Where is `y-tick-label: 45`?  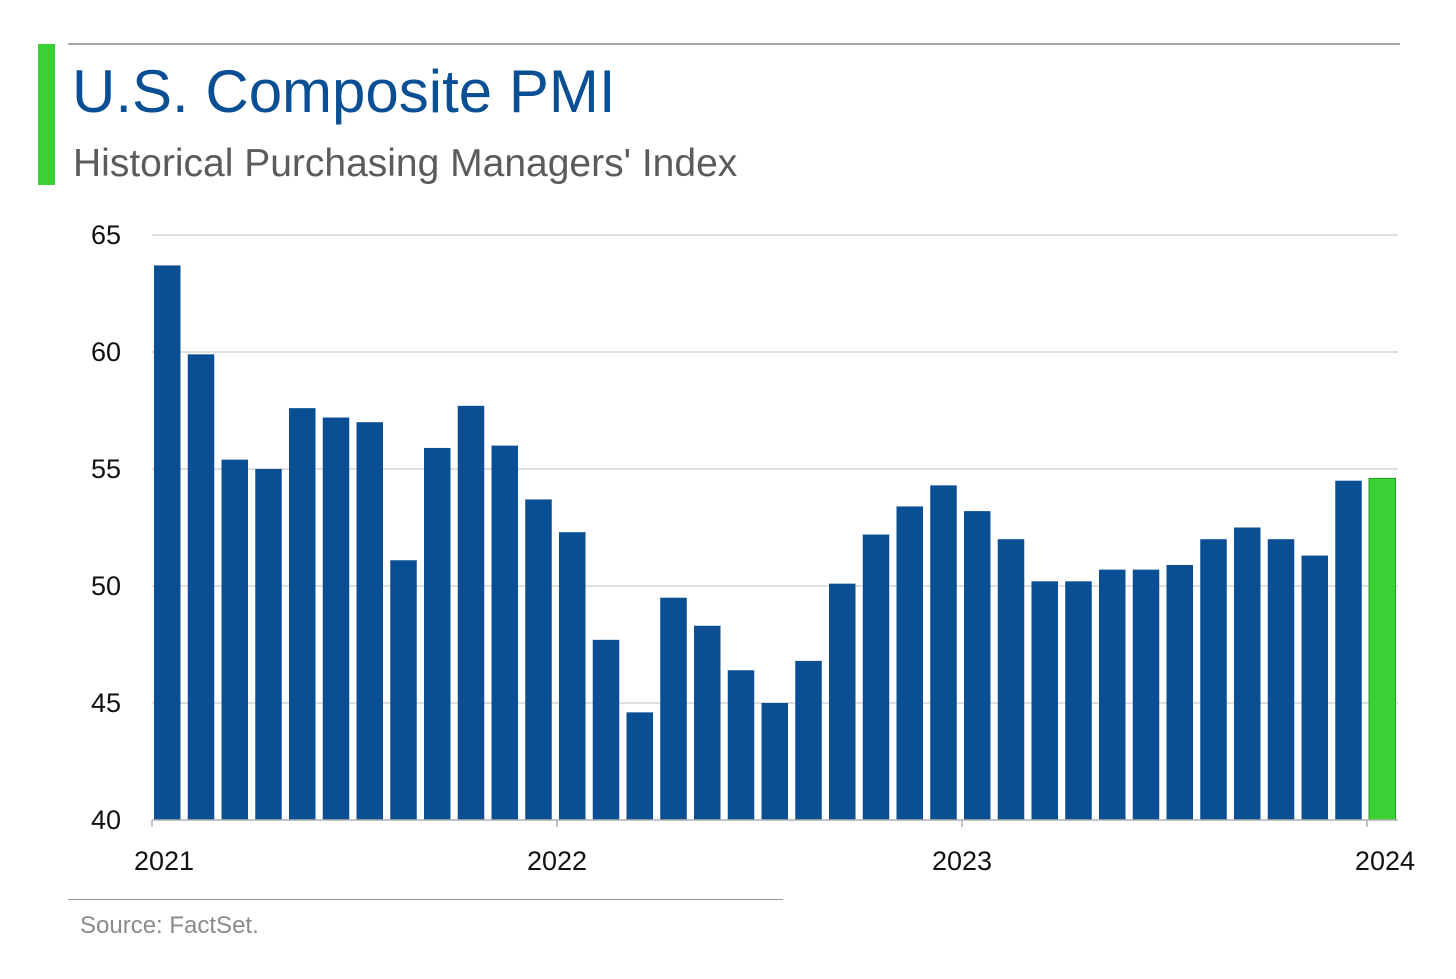 y-tick-label: 45 is located at coordinates (106, 703).